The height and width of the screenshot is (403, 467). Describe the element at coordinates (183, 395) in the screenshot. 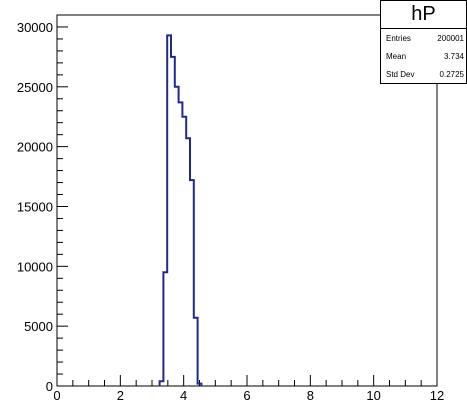

I see `x-tick-label: 4` at that location.